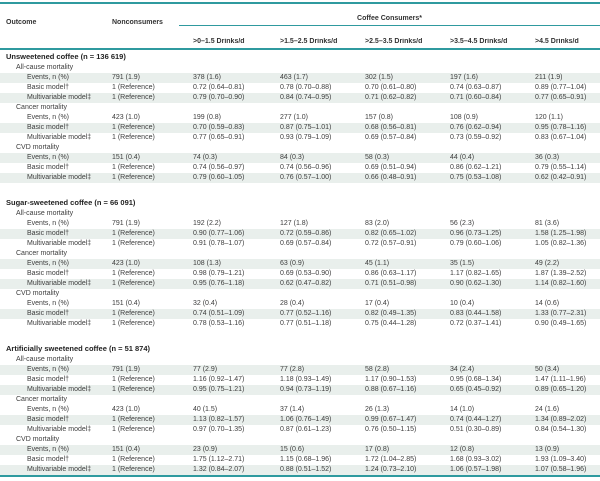 The width and height of the screenshot is (600, 481). I want to click on table-top-rule, so click(300, 3).